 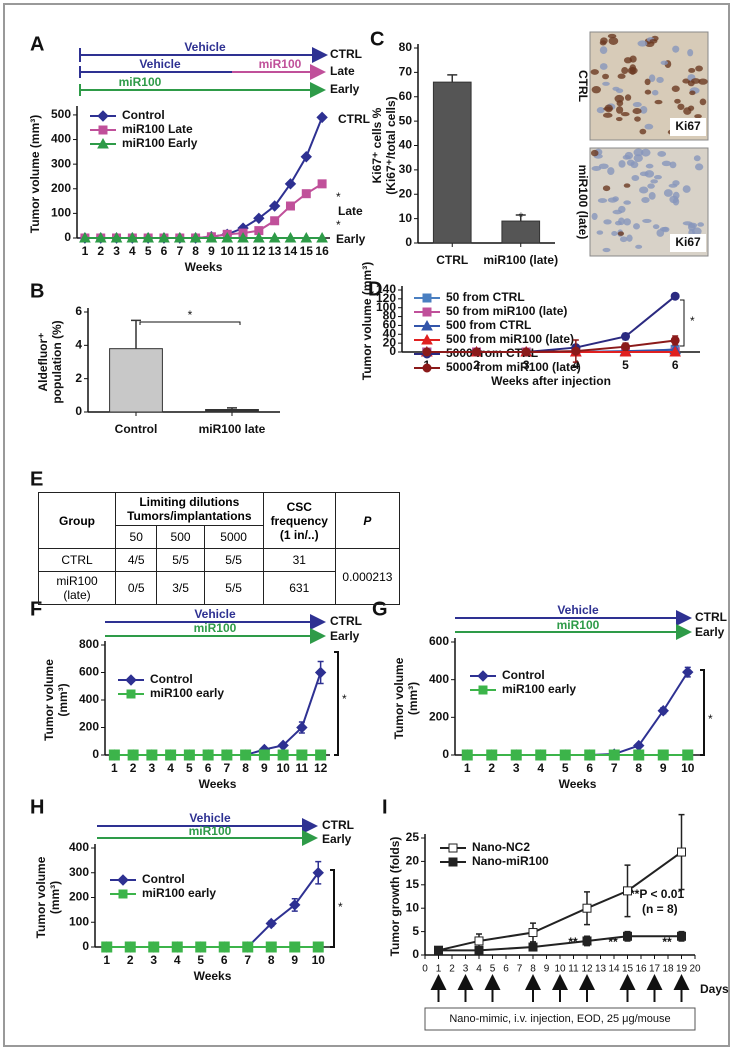 I want to click on legend-label: miR100 Early, so click(x=160, y=143).